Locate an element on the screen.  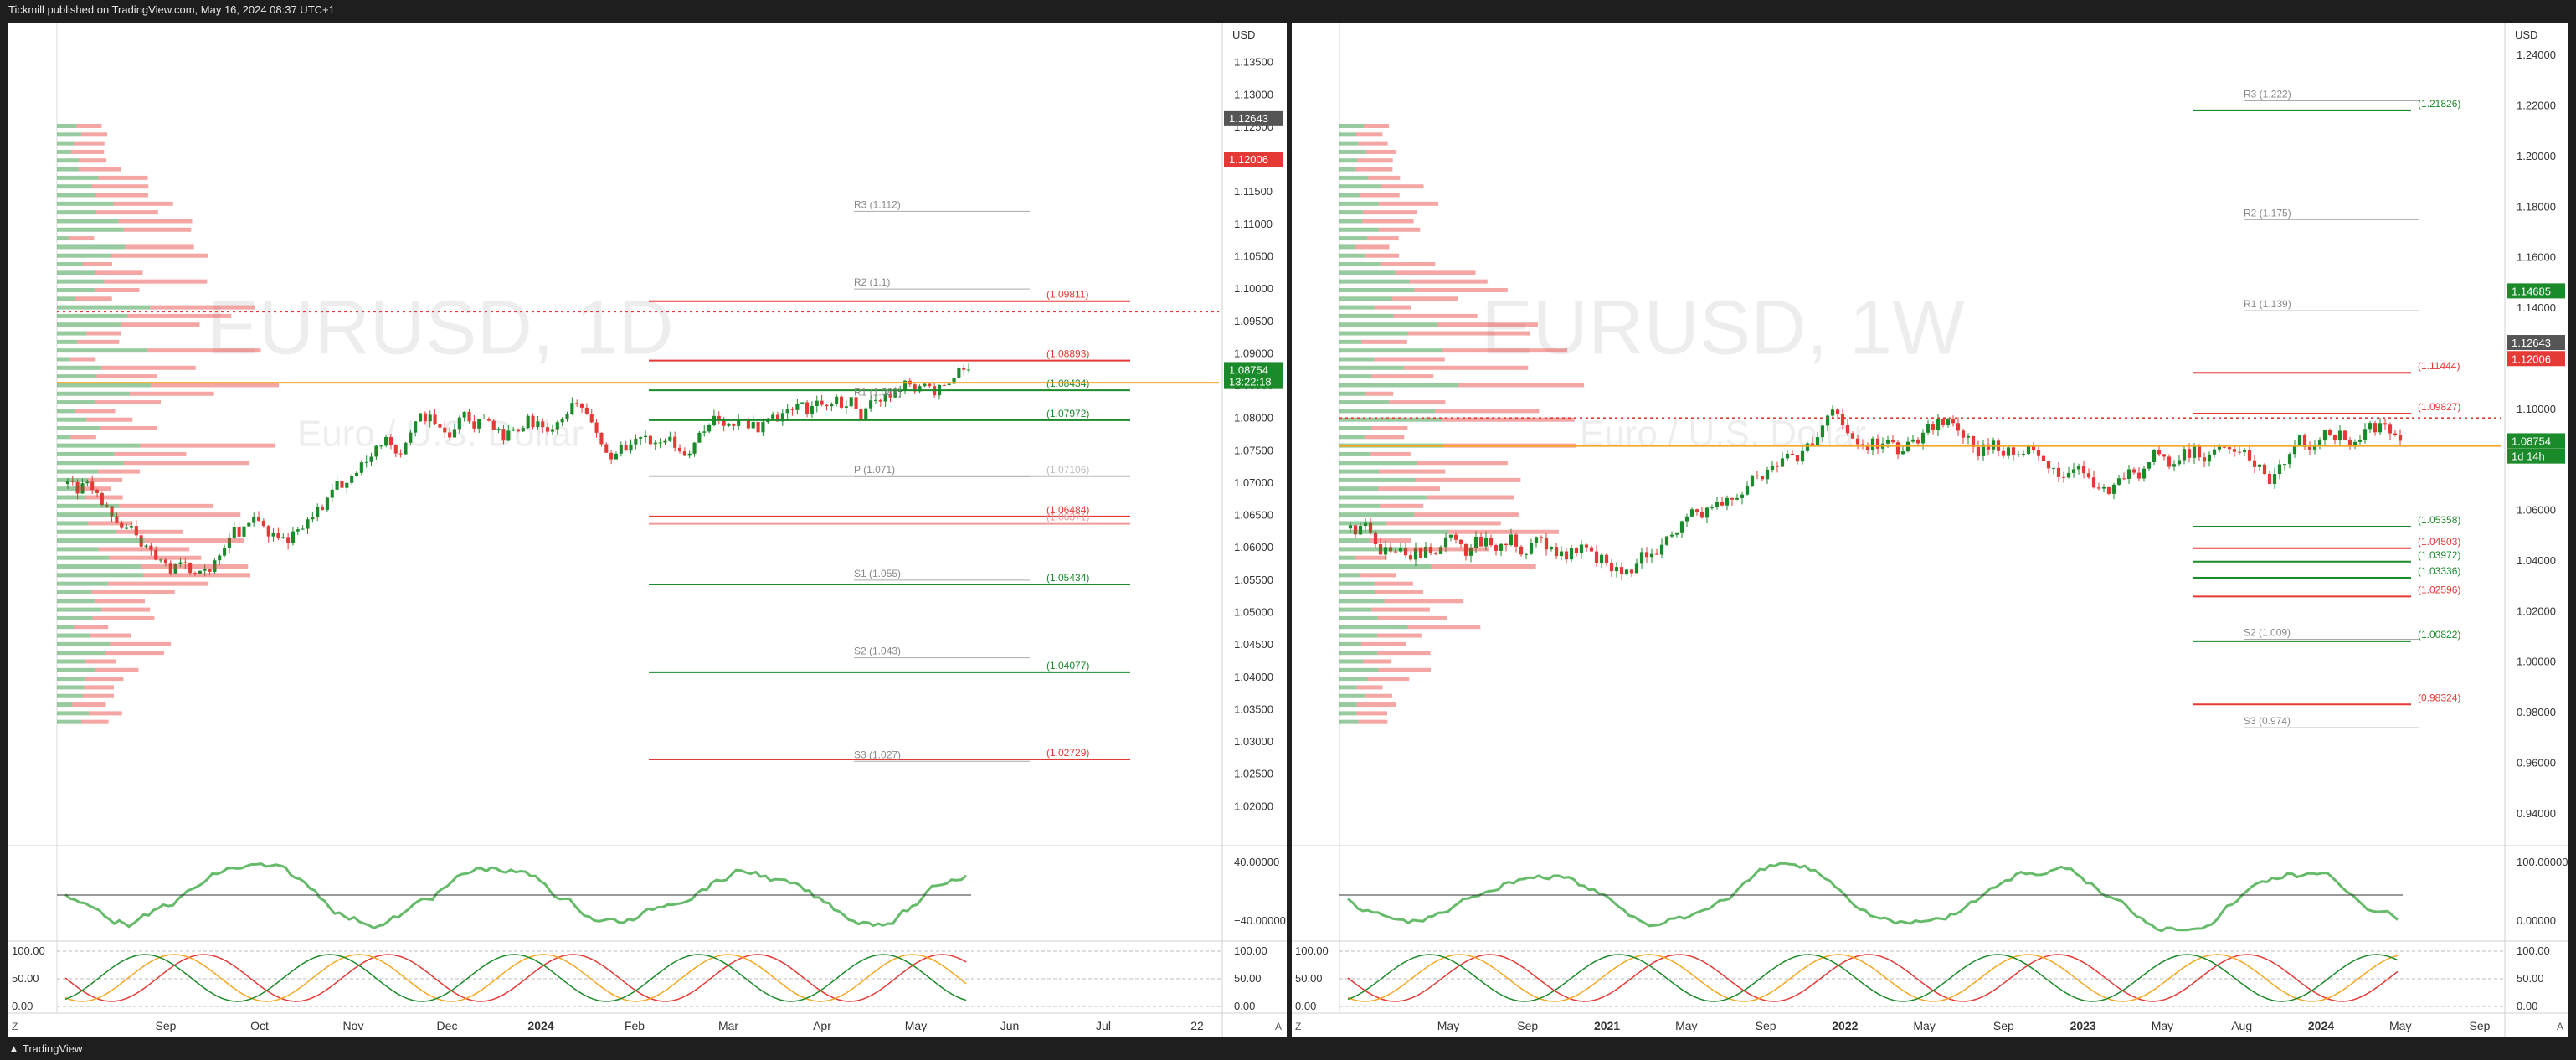
x-tick-label: 2021 is located at coordinates (1607, 1025).